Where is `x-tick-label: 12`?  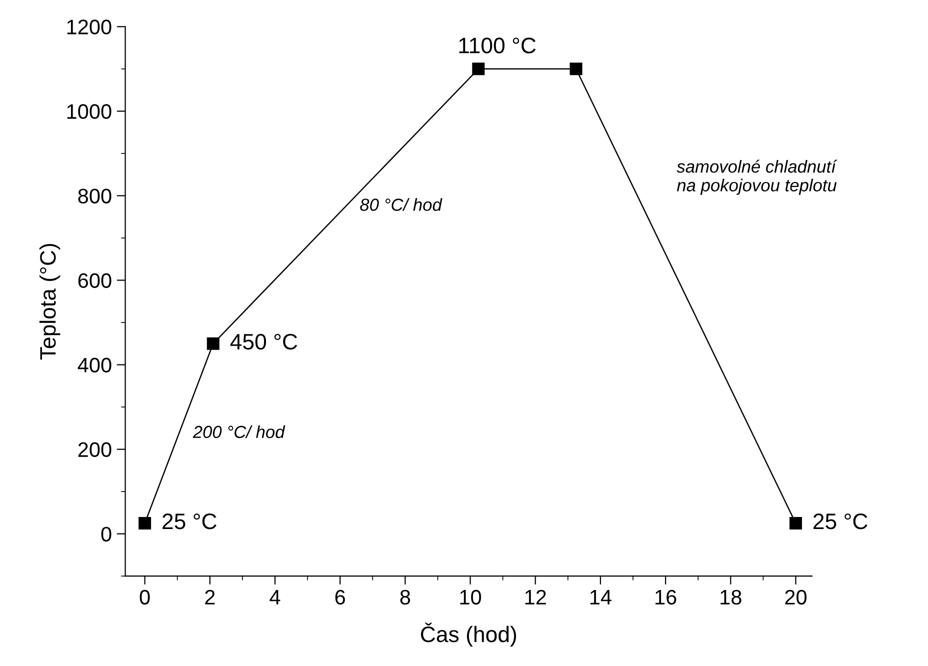
x-tick-label: 12 is located at coordinates (535, 597).